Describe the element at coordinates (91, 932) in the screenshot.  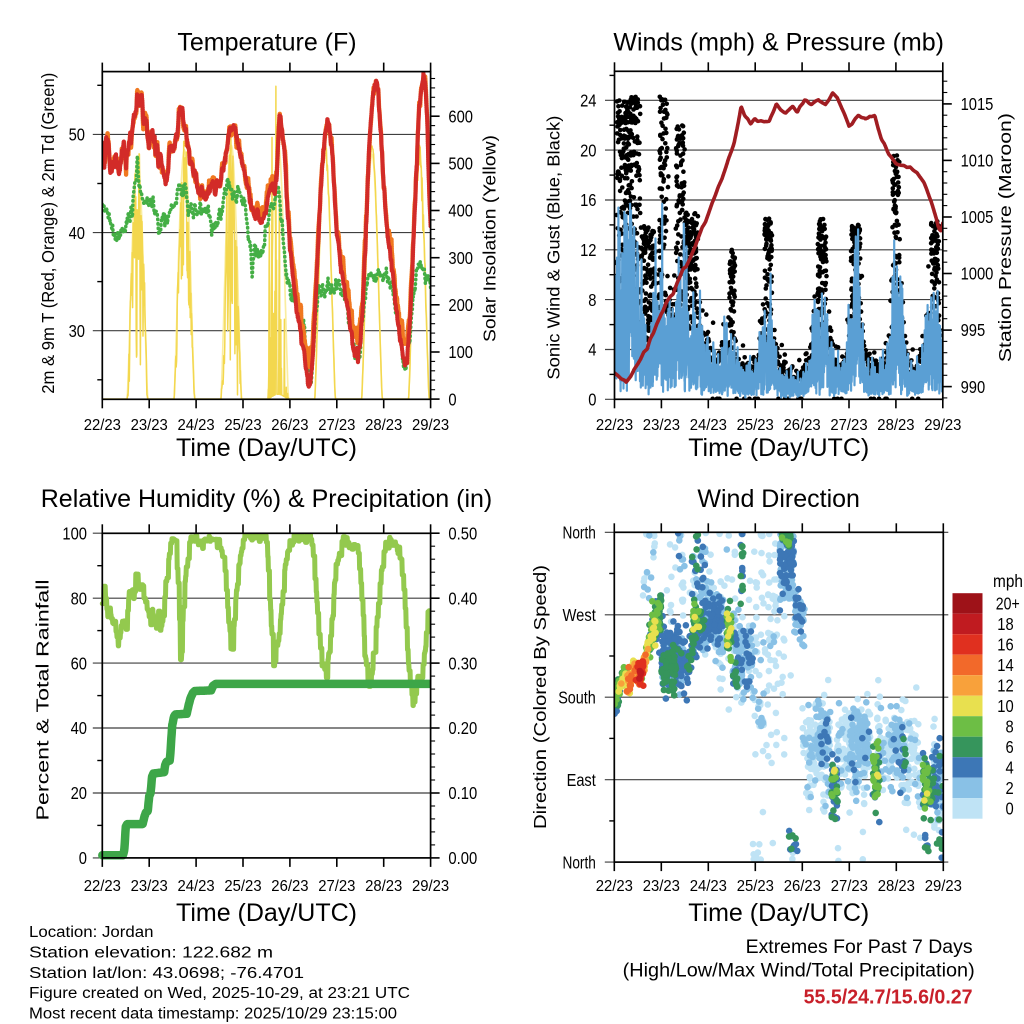
I see `svg-text: Location: Jordan` at that location.